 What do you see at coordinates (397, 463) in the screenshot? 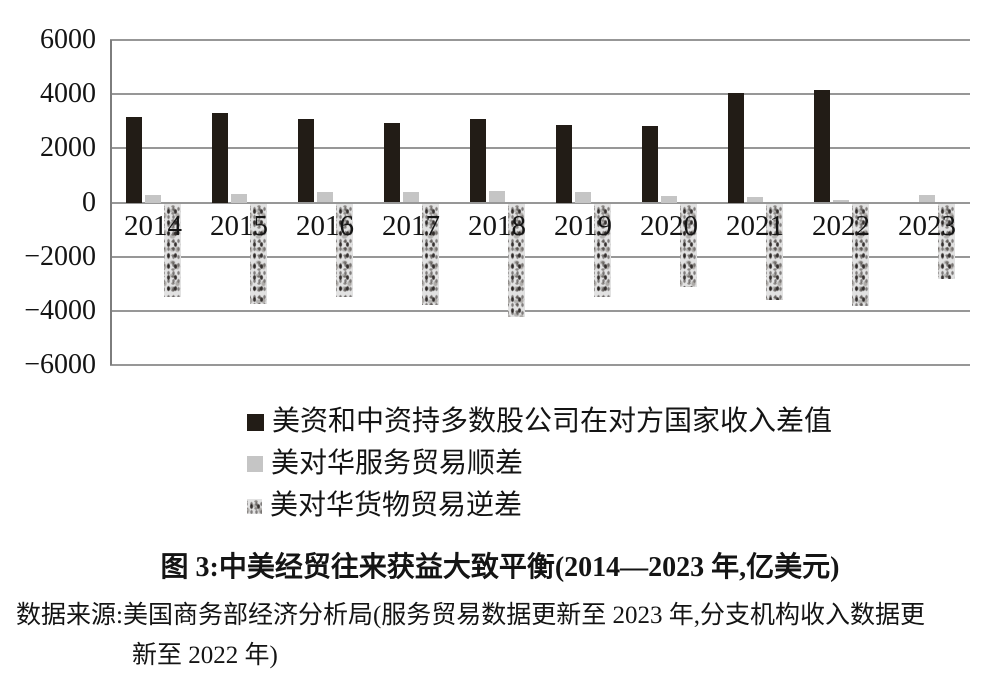
I see `legend-label: 美对华服务贸易顺差` at bounding box center [397, 463].